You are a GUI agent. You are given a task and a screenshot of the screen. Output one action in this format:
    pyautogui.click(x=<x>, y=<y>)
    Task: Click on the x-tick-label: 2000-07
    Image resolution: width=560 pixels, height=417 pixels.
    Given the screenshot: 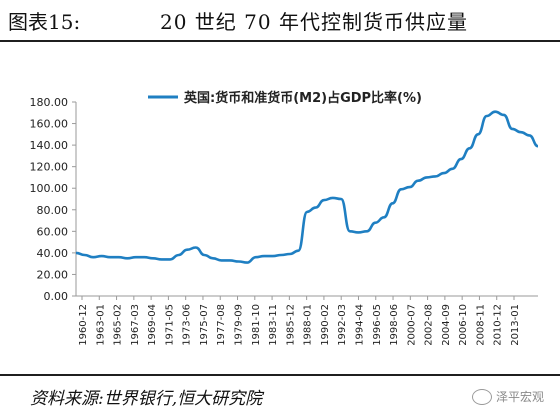 What is the action you would take?
    pyautogui.click(x=411, y=325)
    